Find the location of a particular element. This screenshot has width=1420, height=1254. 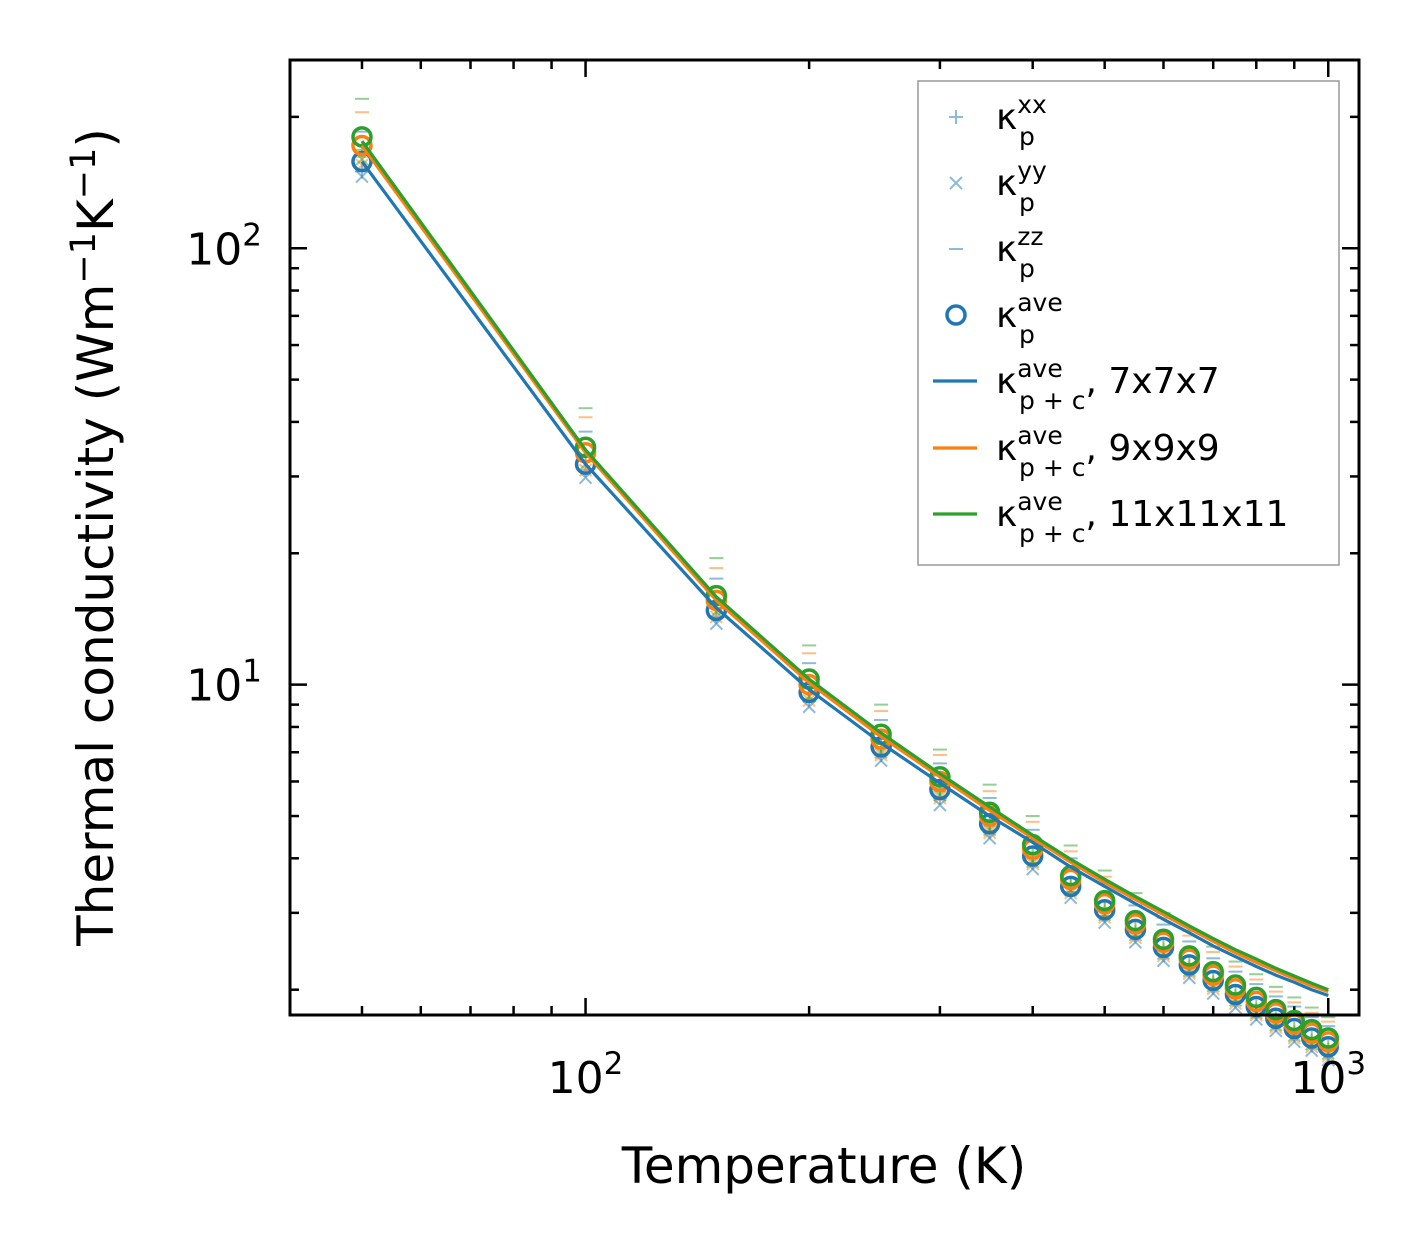

legend-sup: zz is located at coordinates (1030, 236).